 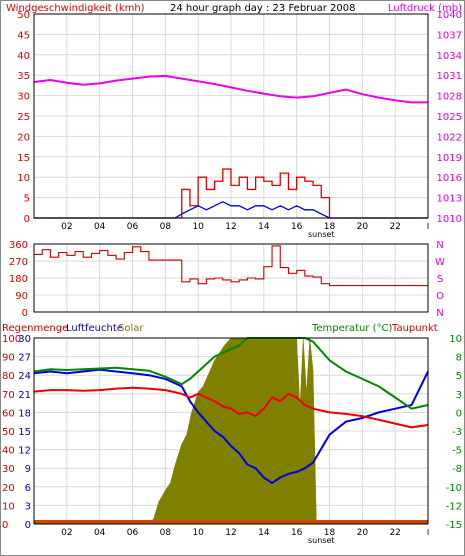 I want to click on direction-tick-label: 90, so click(x=21, y=296).